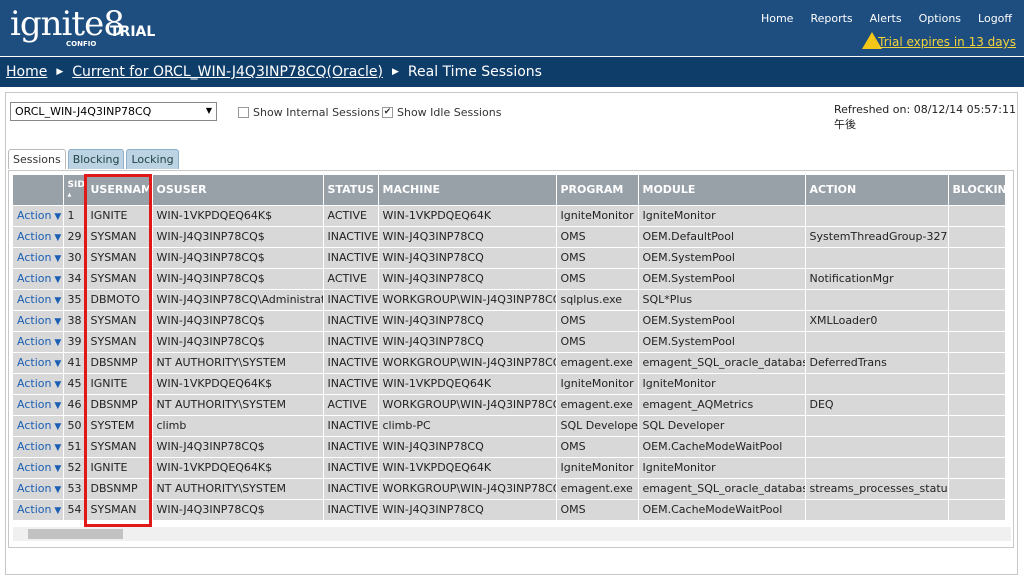 The image size is (1024, 580). What do you see at coordinates (877, 362) in the screenshot?
I see `table-cell: DeferredTrans` at bounding box center [877, 362].